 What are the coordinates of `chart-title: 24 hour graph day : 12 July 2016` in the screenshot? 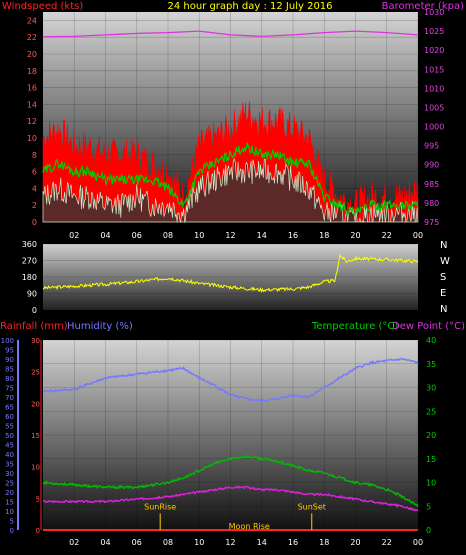 It's located at (249, 6).